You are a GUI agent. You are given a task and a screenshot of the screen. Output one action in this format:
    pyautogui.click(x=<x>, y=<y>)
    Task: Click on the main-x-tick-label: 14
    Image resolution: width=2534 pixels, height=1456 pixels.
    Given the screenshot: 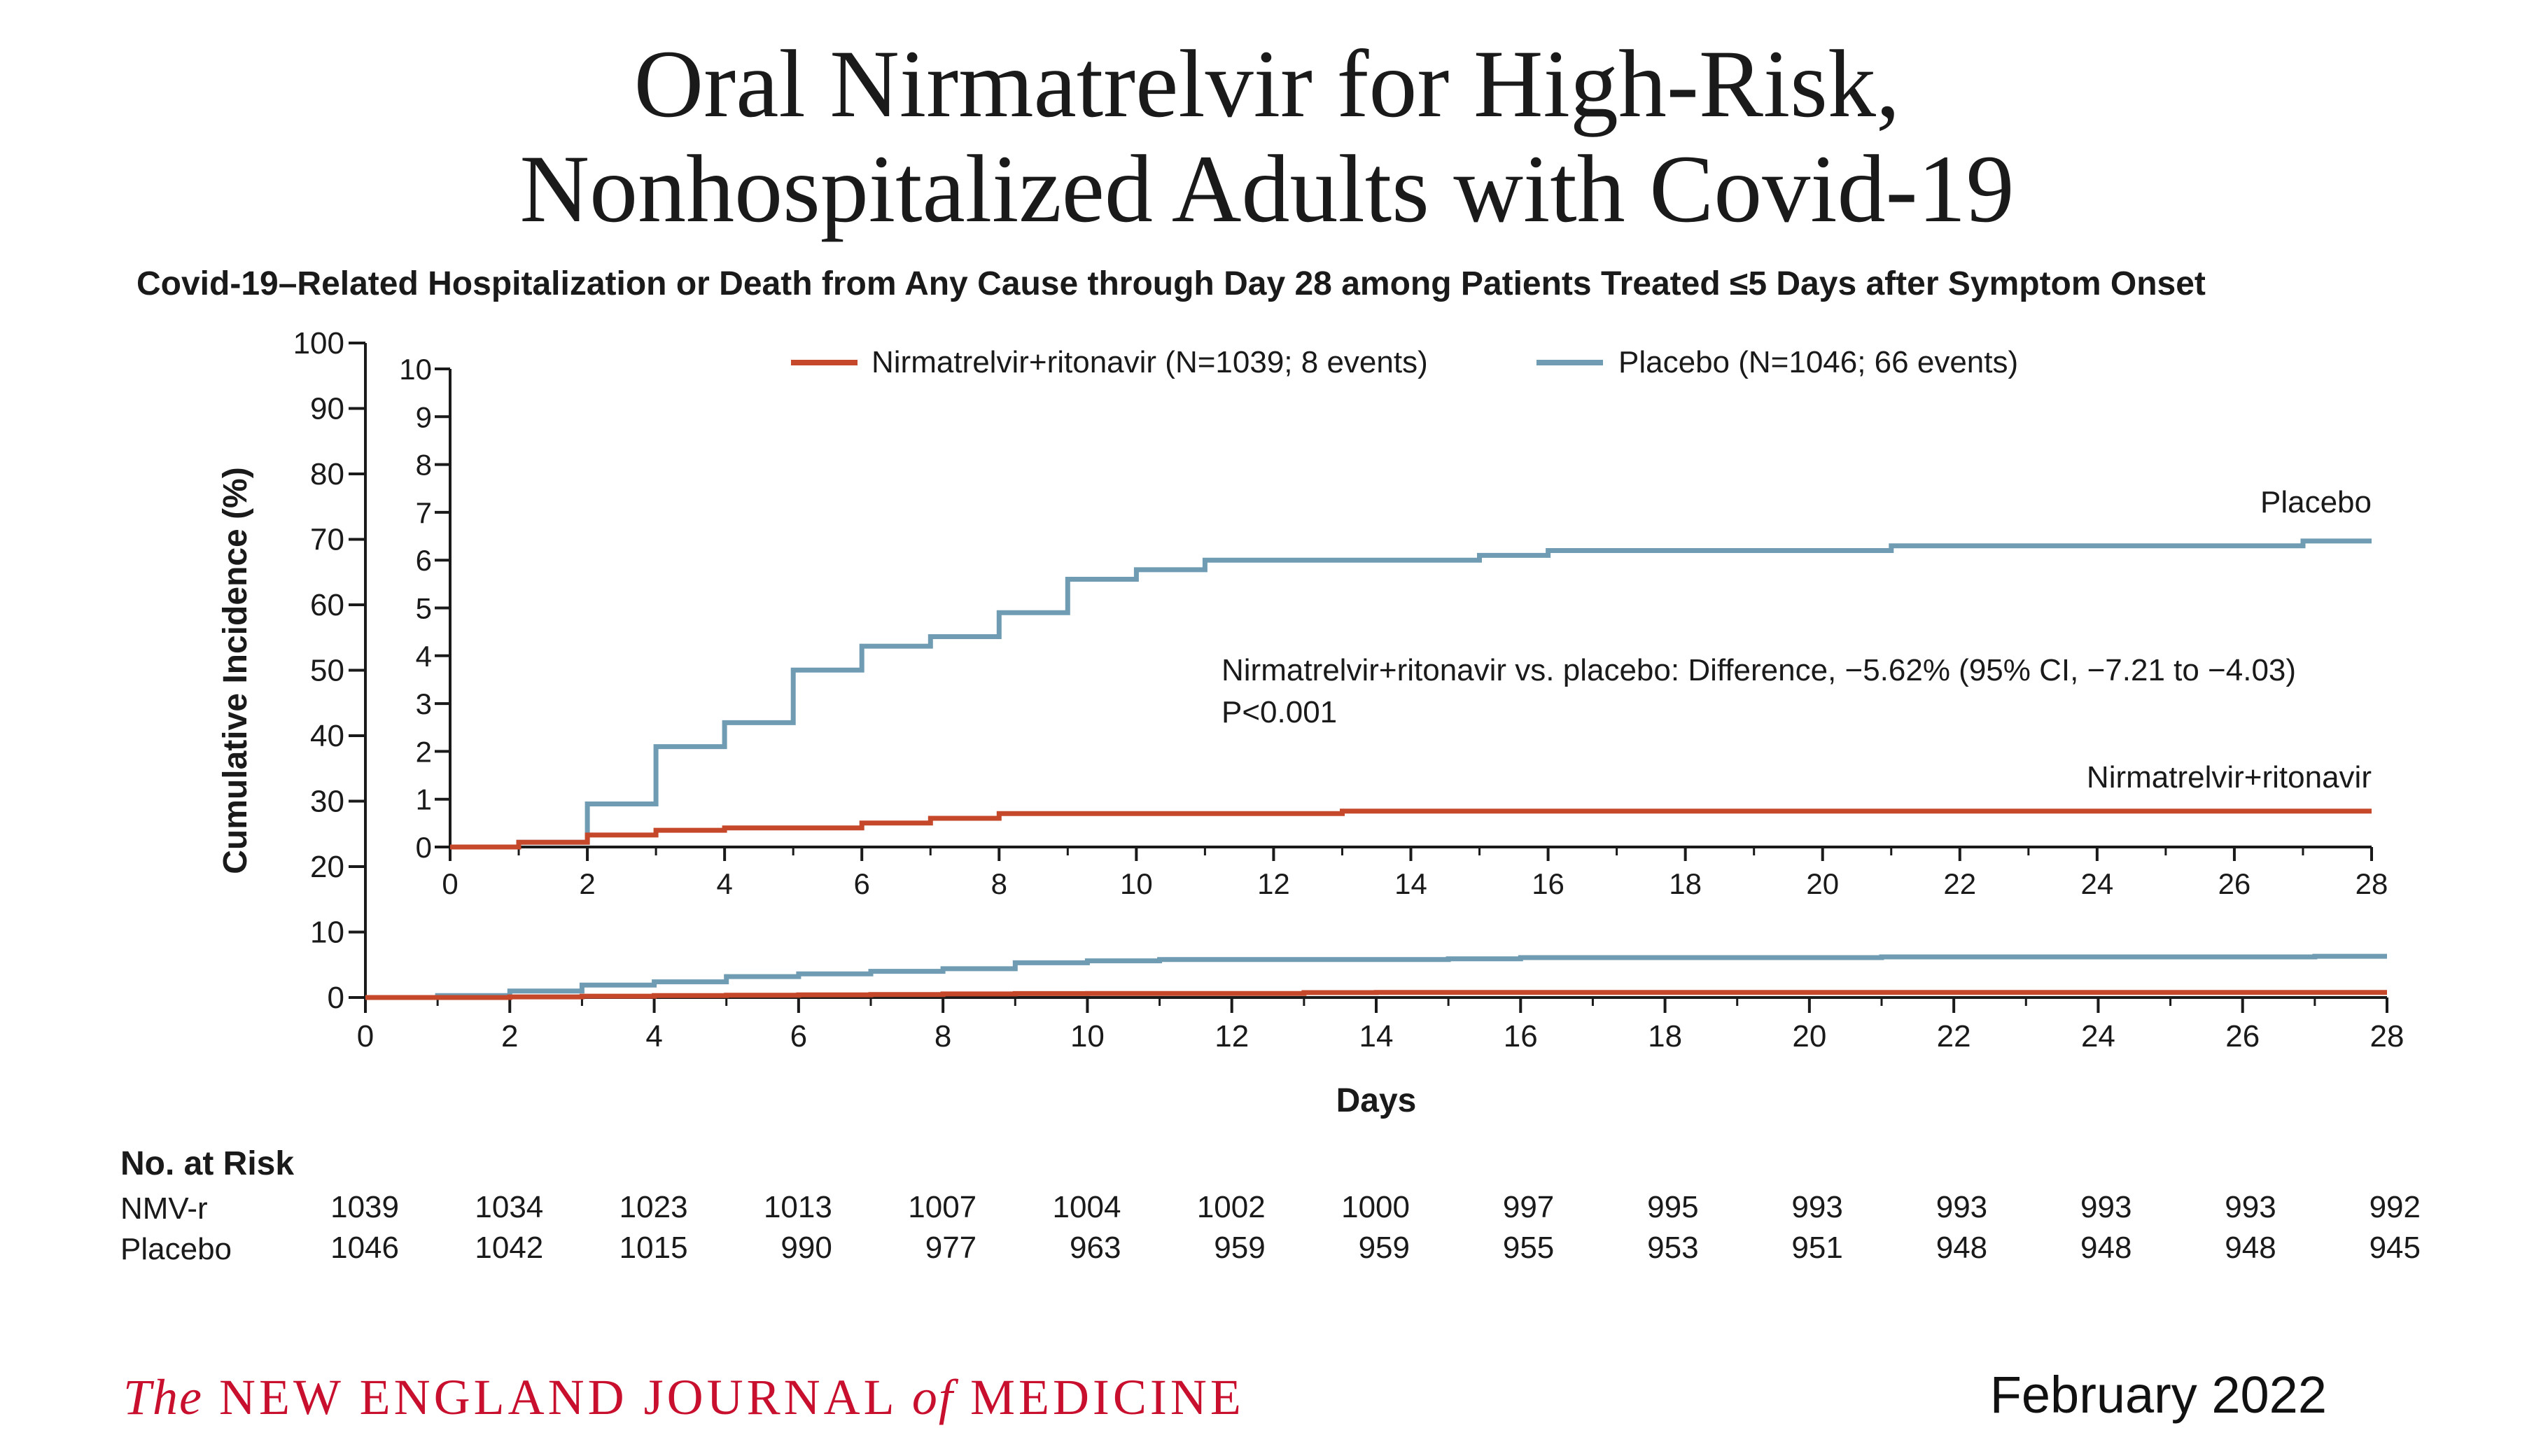 What is the action you would take?
    pyautogui.click(x=1376, y=1036)
    